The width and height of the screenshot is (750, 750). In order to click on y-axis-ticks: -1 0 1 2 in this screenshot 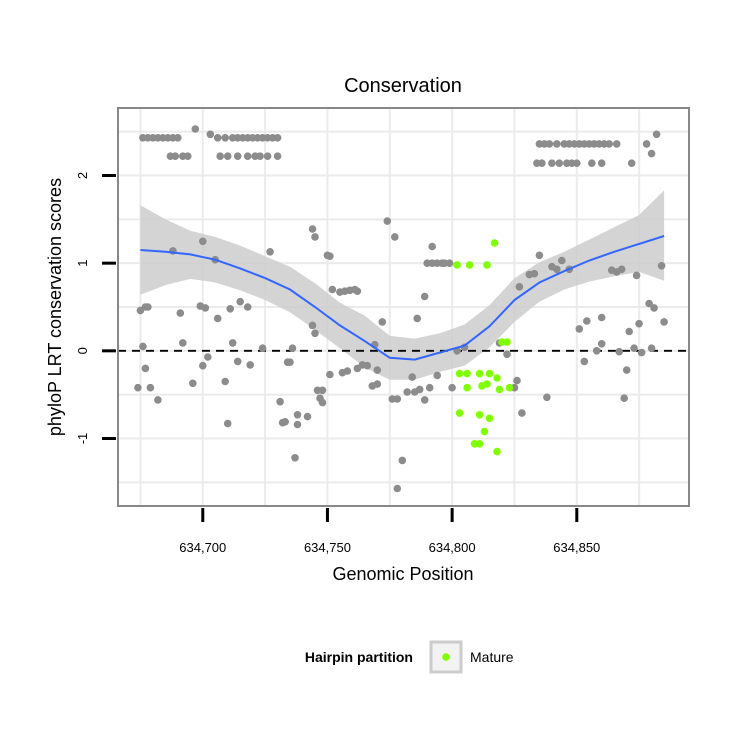, I will do `click(95, 308)`.